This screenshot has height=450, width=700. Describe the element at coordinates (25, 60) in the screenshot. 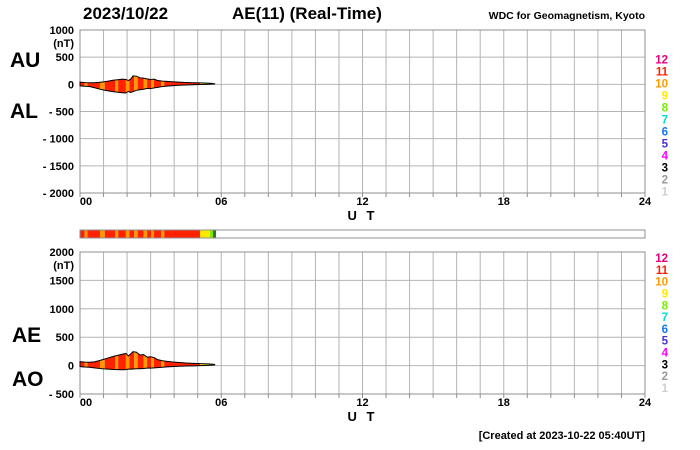

I see `label-au: AU` at that location.